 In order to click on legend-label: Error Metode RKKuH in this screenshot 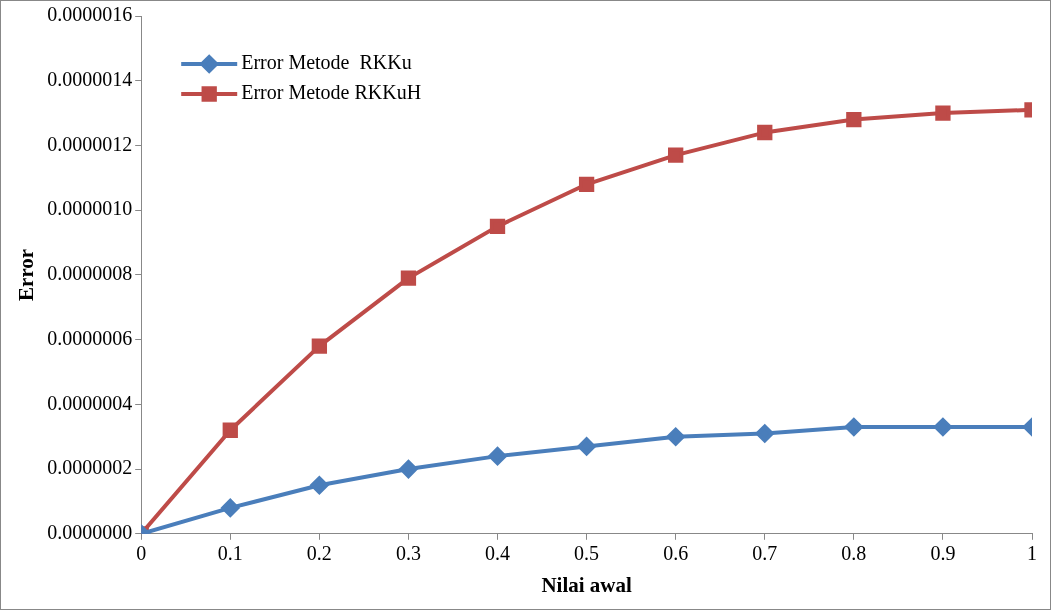, I will do `click(331, 92)`.